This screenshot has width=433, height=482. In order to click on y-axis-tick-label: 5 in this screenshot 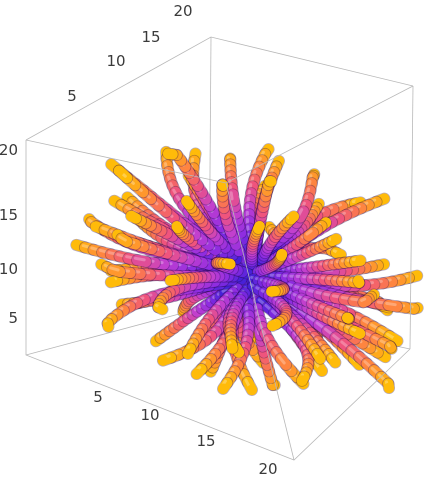, I will do `click(72, 96)`.